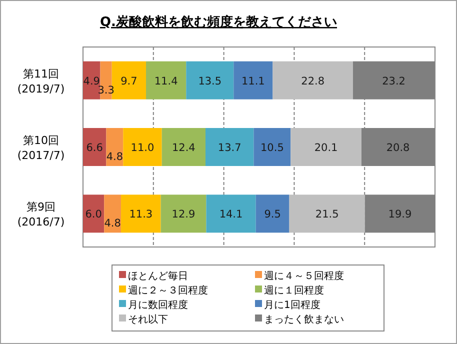 The image size is (457, 344). I want to click on data-label: 9.7, so click(129, 81).